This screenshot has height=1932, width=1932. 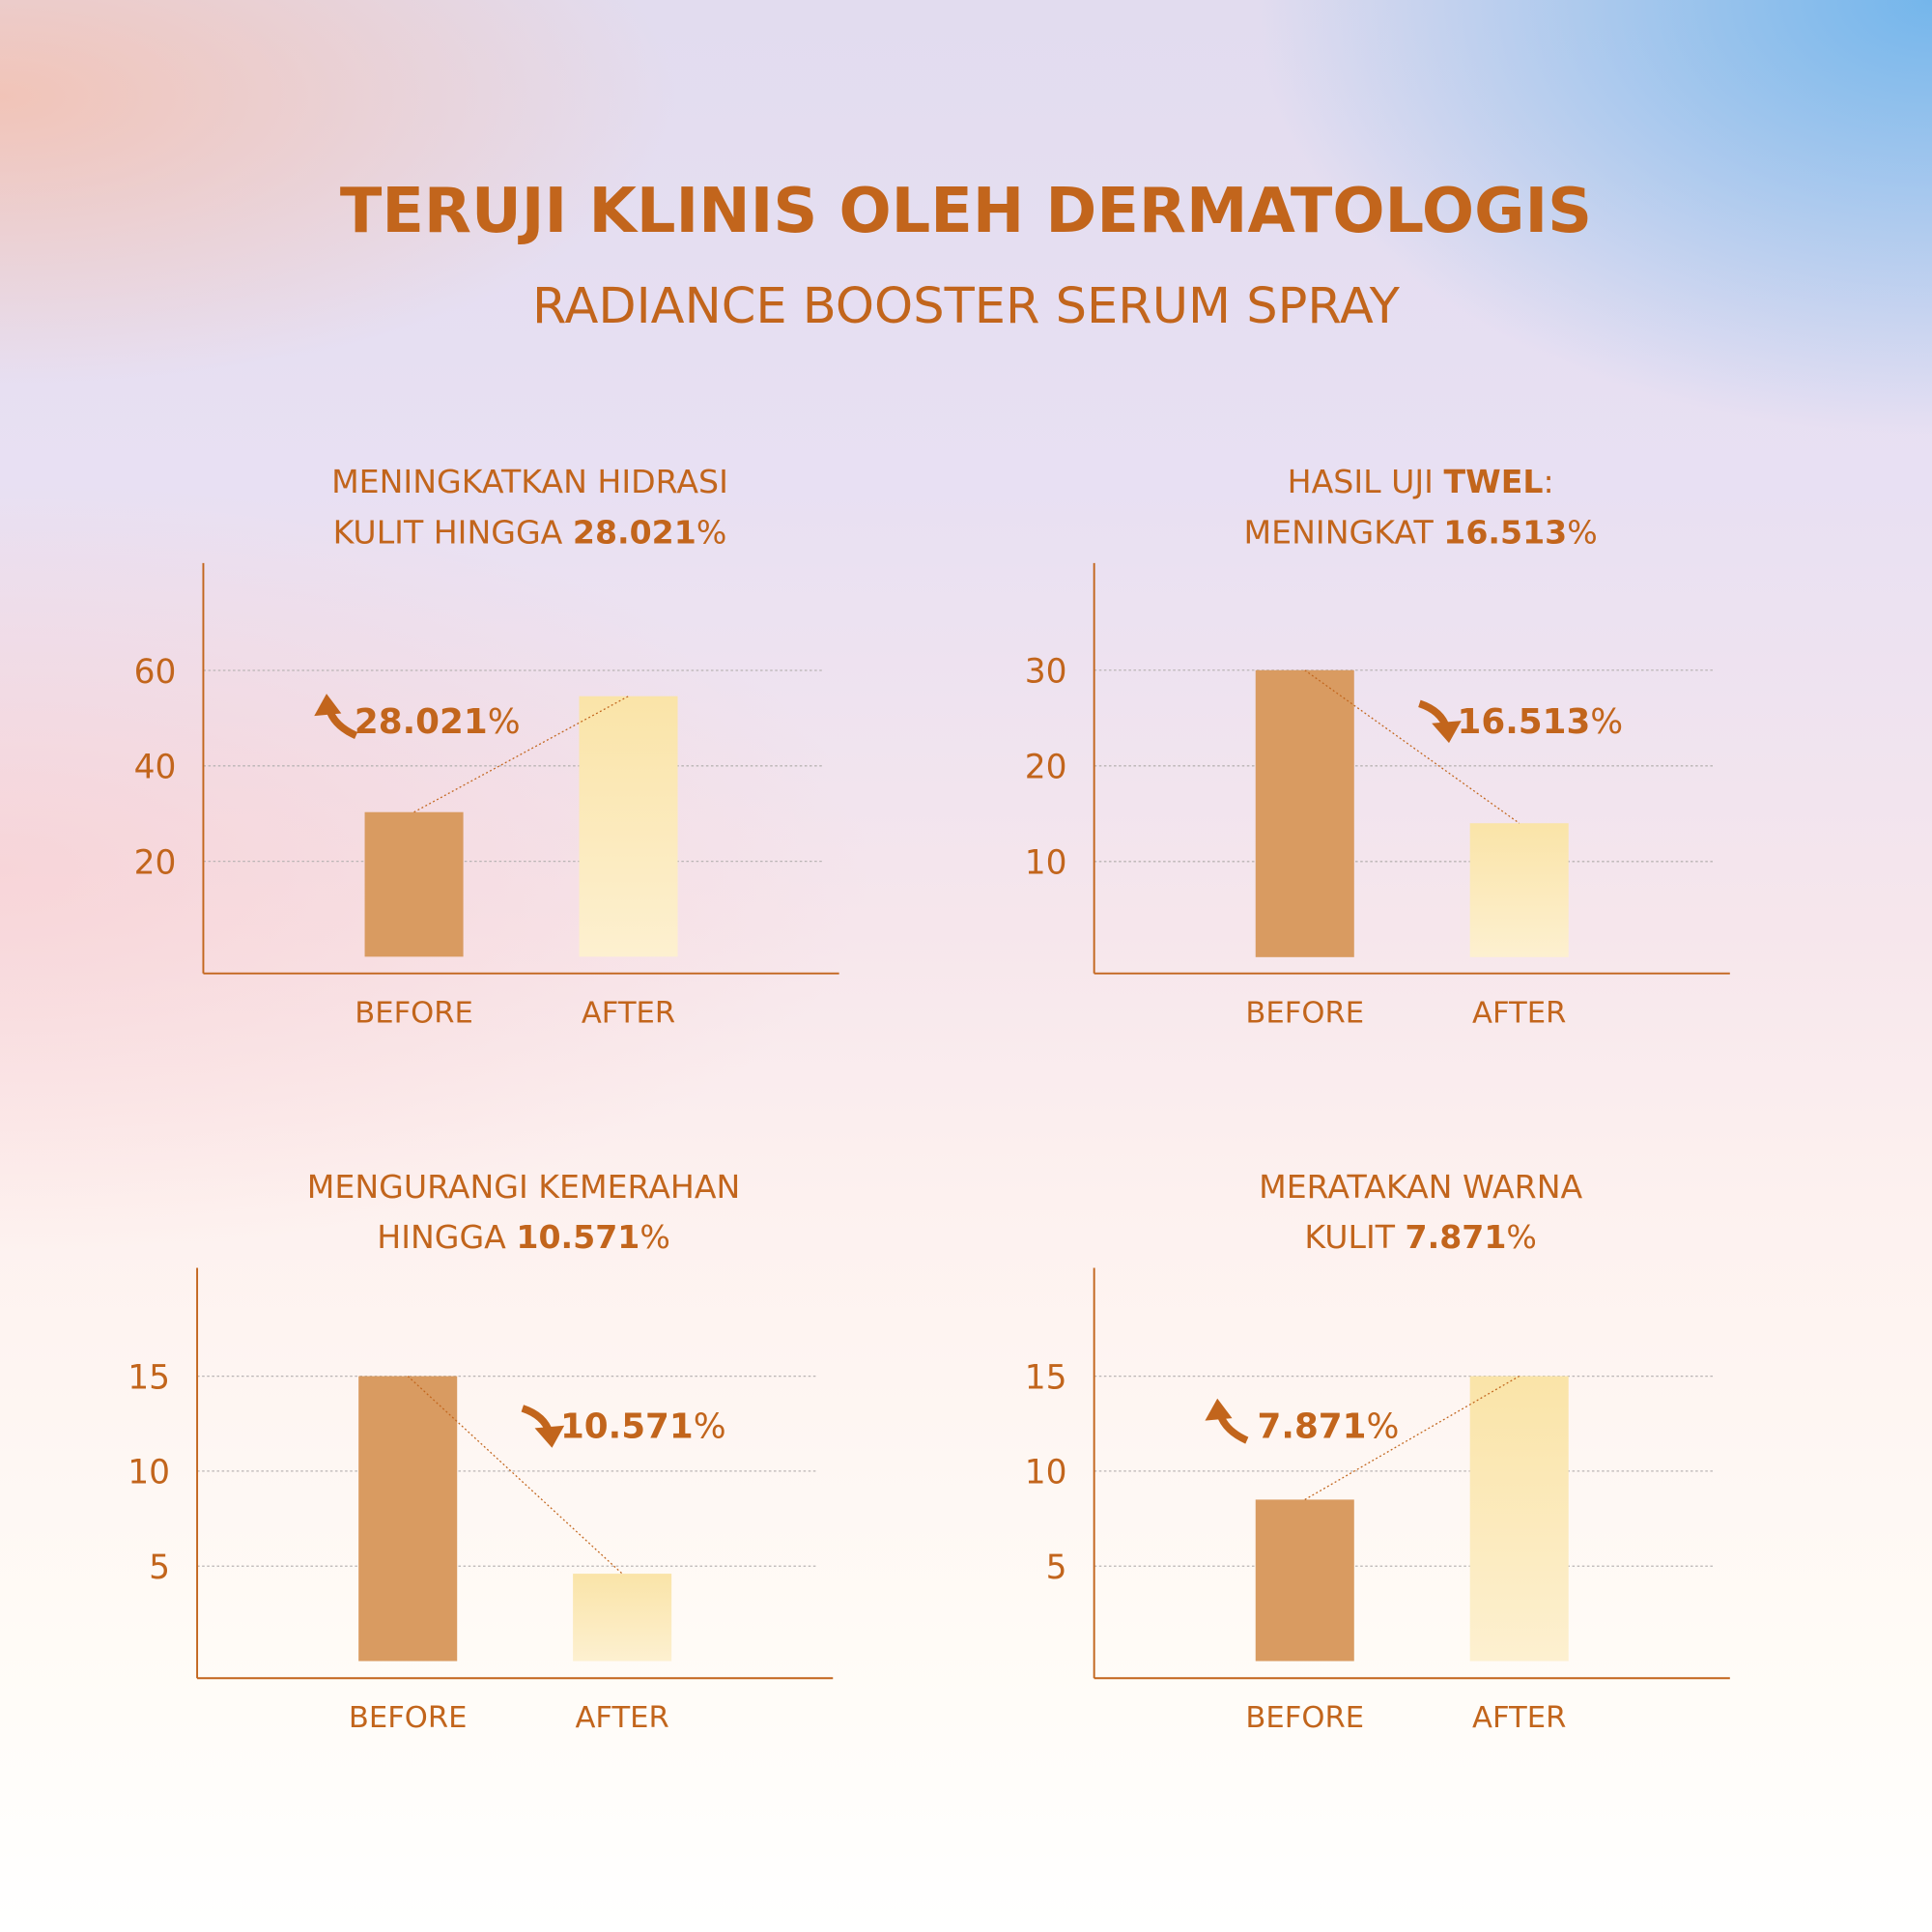 I want to click on chart-title: MENINGKATKAN HIDRASI, so click(x=529, y=481).